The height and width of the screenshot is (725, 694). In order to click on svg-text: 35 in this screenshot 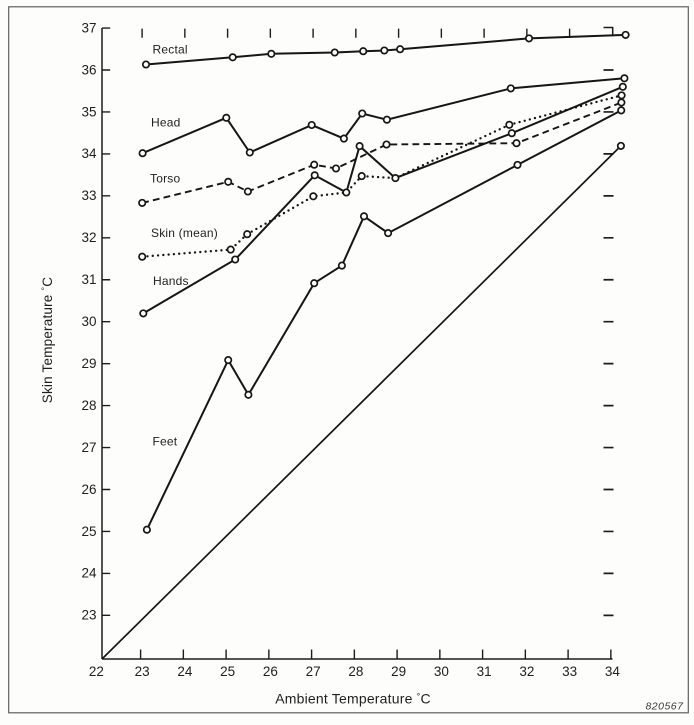, I will do `click(88, 111)`.